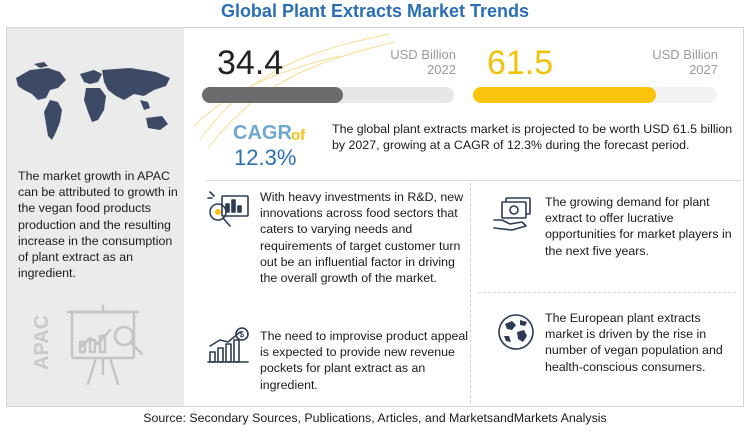  I want to click on cagr-label: CAGR, so click(262, 133).